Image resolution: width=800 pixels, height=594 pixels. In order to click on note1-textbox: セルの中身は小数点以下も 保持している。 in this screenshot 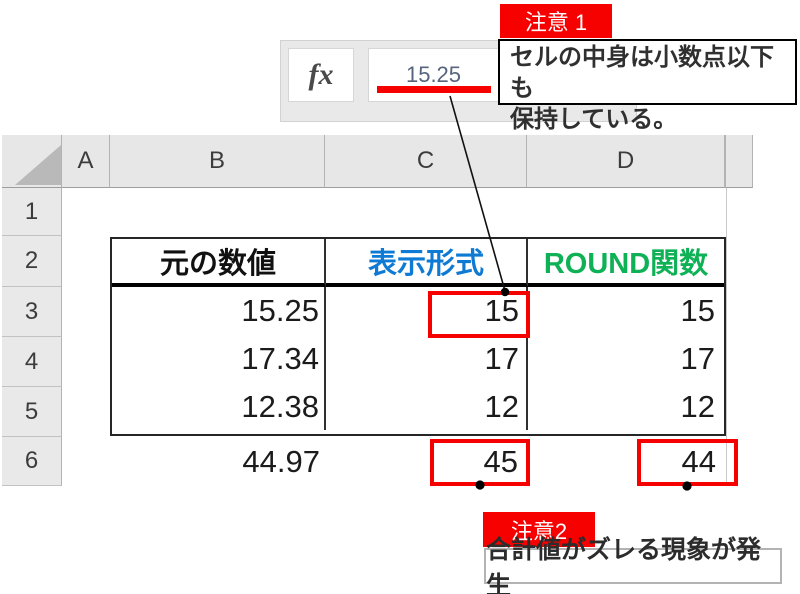, I will do `click(647, 86)`.